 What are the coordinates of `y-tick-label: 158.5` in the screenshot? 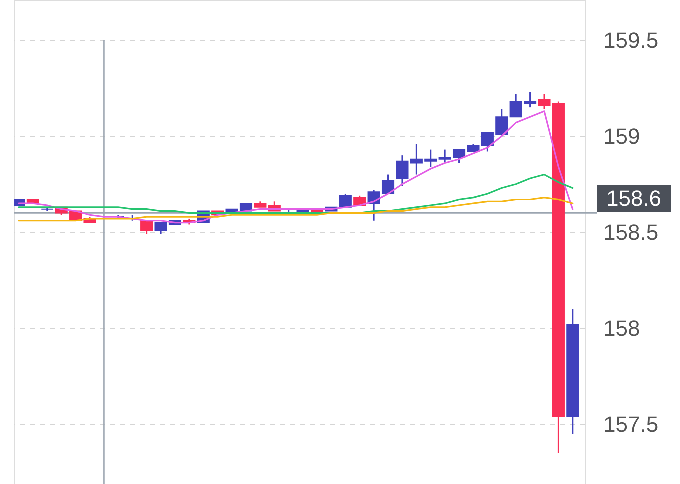 It's located at (631, 232).